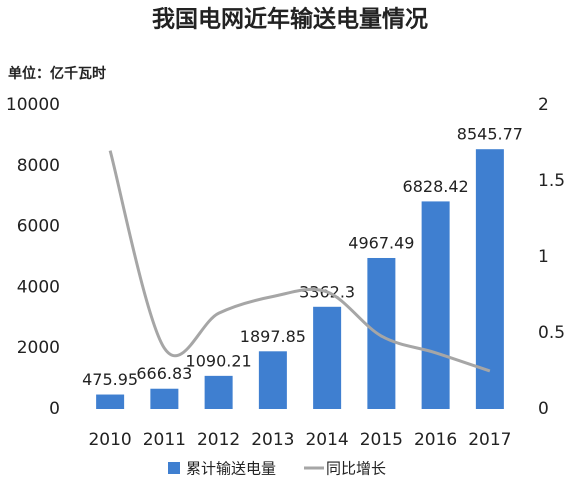 This screenshot has width=580, height=495. What do you see at coordinates (326, 440) in the screenshot?
I see `x-tick-label: 2014` at bounding box center [326, 440].